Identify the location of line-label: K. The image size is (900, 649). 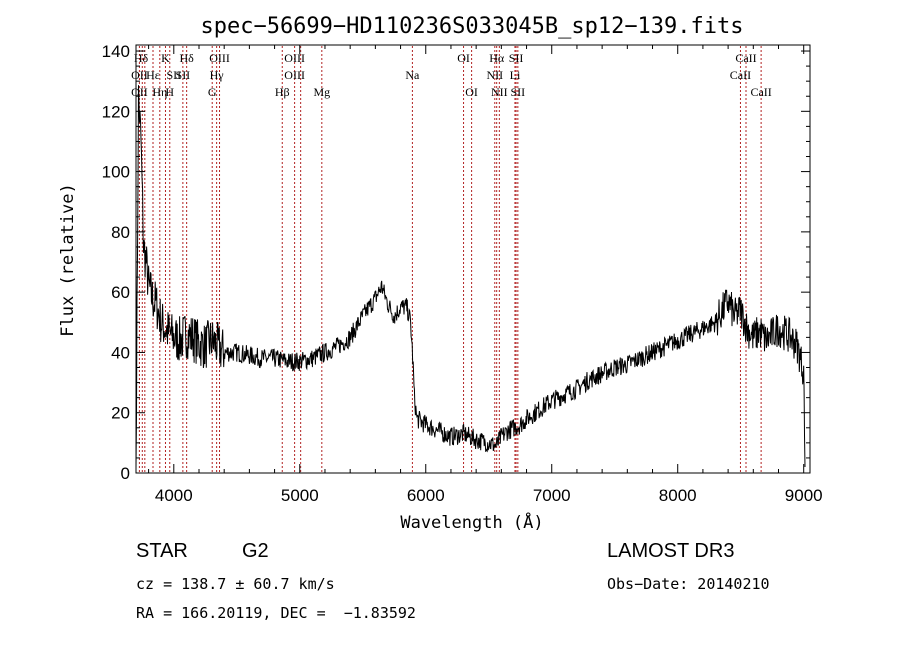
(165, 58).